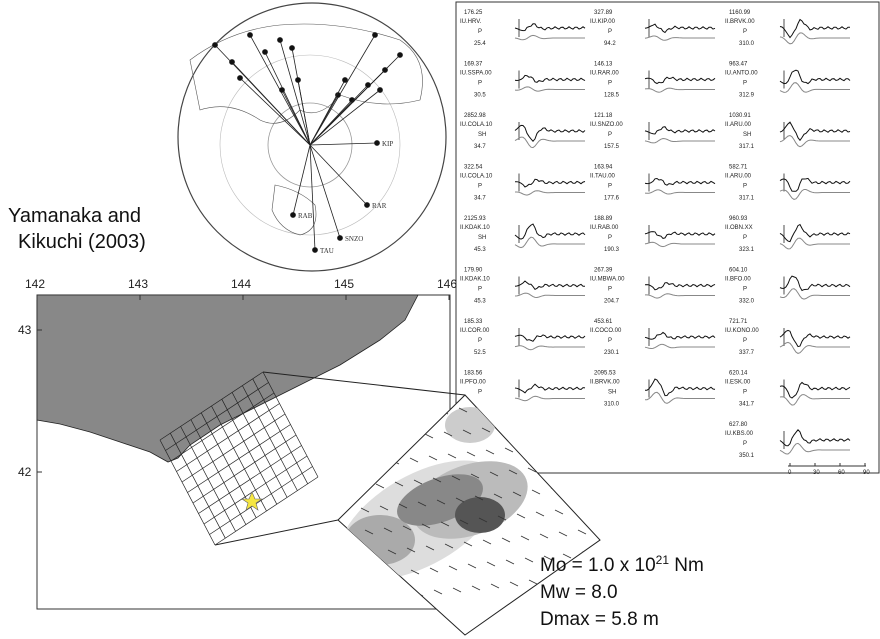 This screenshot has height=639, width=880. What do you see at coordinates (473, 271) in the screenshot?
I see `amplitude: 179.90` at bounding box center [473, 271].